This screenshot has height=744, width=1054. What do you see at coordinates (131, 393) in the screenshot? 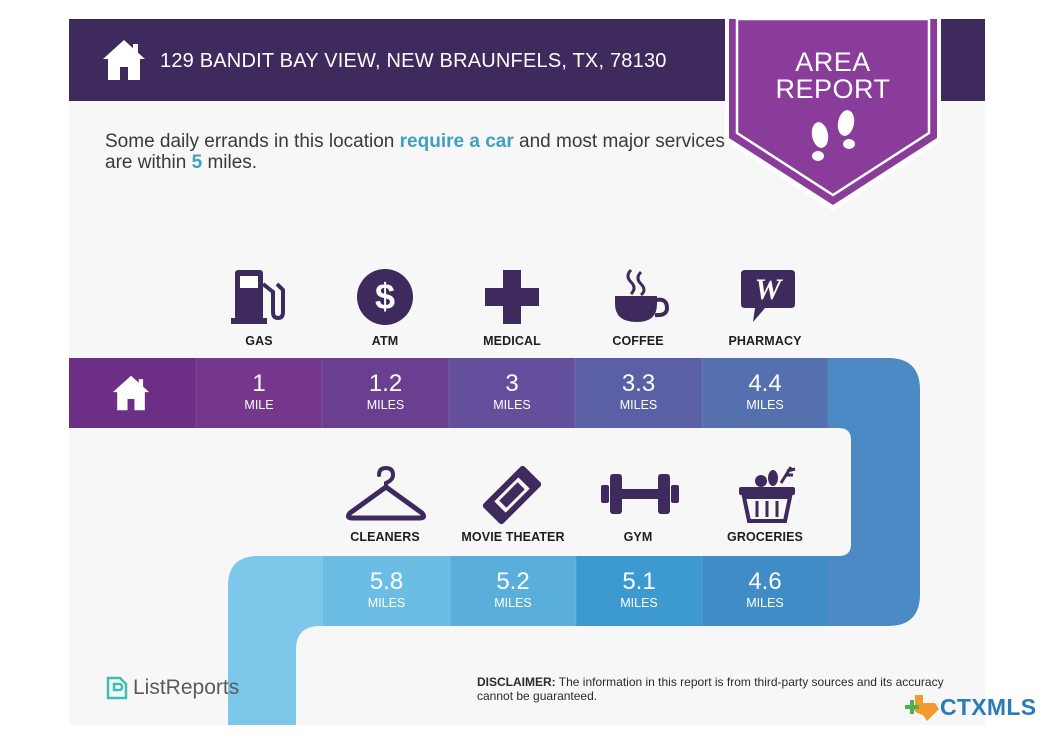
I see `start-house-icon` at bounding box center [131, 393].